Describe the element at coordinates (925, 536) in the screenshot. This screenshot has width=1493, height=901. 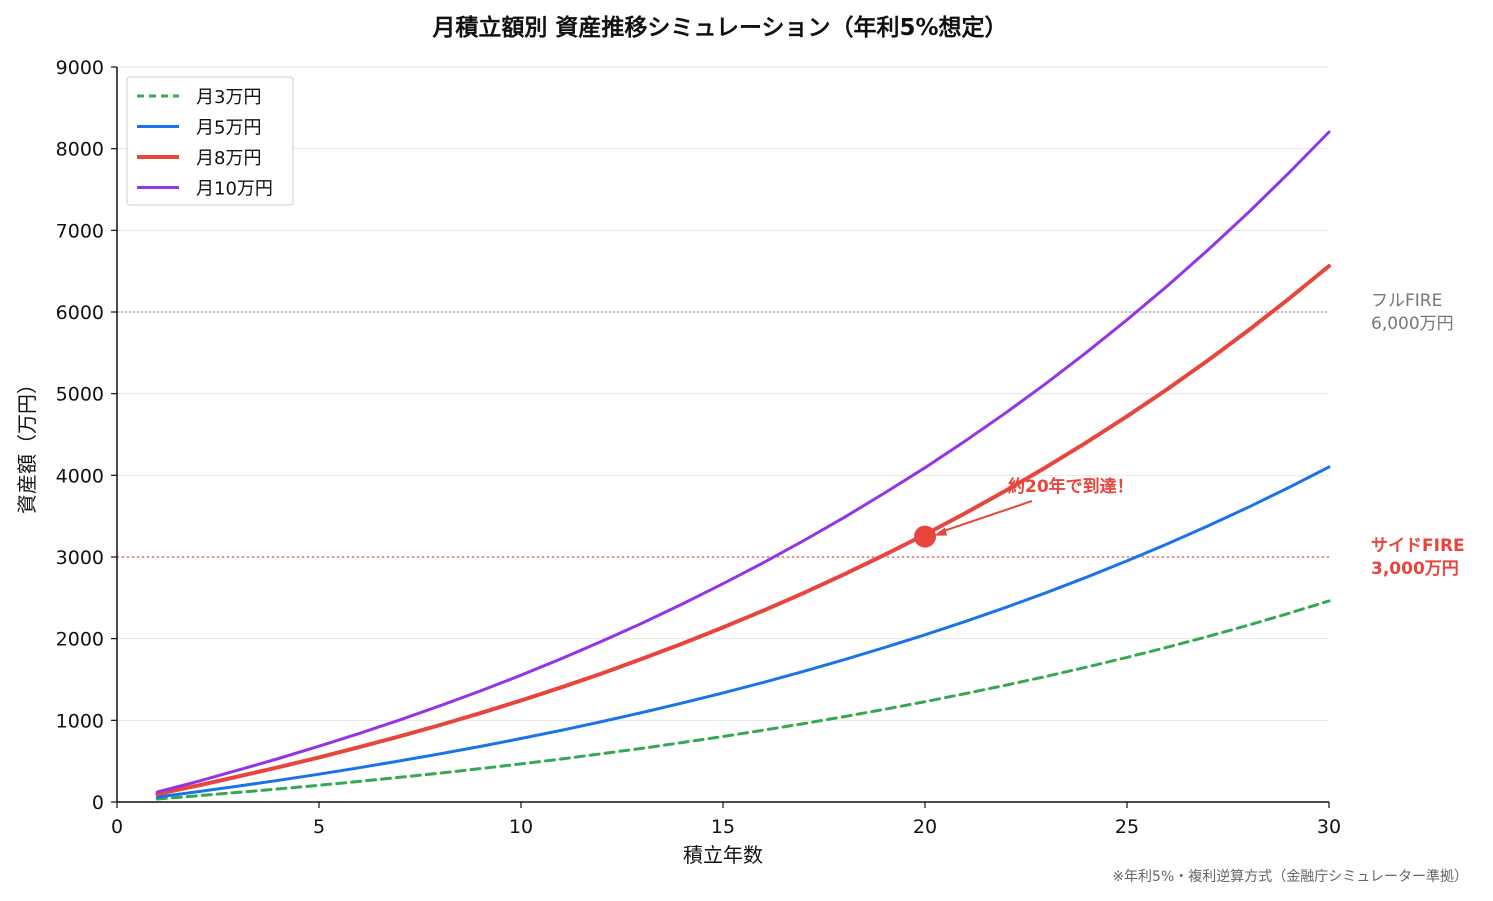
I see `annotation-marker` at that location.